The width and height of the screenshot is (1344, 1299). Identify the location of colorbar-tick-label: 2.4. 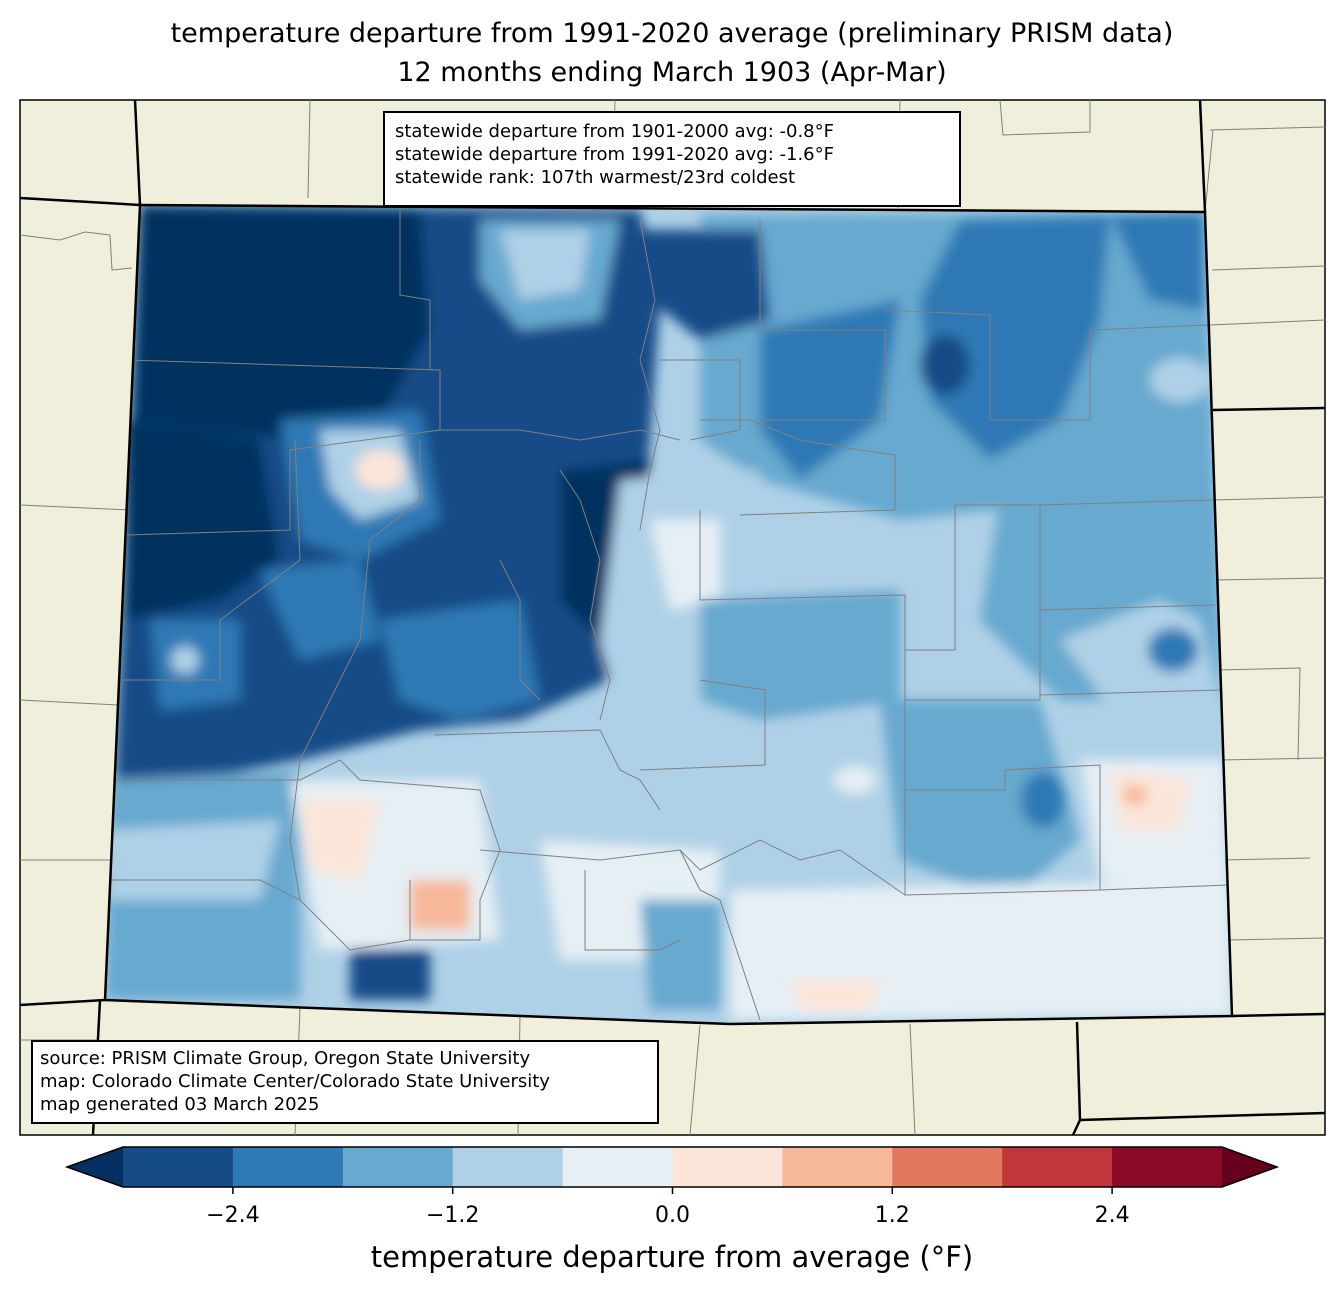
(1112, 1215).